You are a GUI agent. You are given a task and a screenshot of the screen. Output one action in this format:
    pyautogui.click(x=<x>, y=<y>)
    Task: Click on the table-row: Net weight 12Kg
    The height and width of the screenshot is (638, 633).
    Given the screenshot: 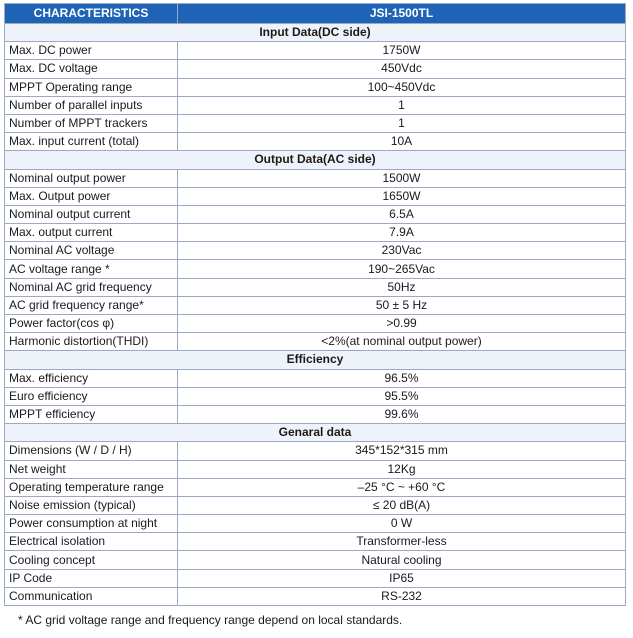 What is the action you would take?
    pyautogui.click(x=315, y=469)
    